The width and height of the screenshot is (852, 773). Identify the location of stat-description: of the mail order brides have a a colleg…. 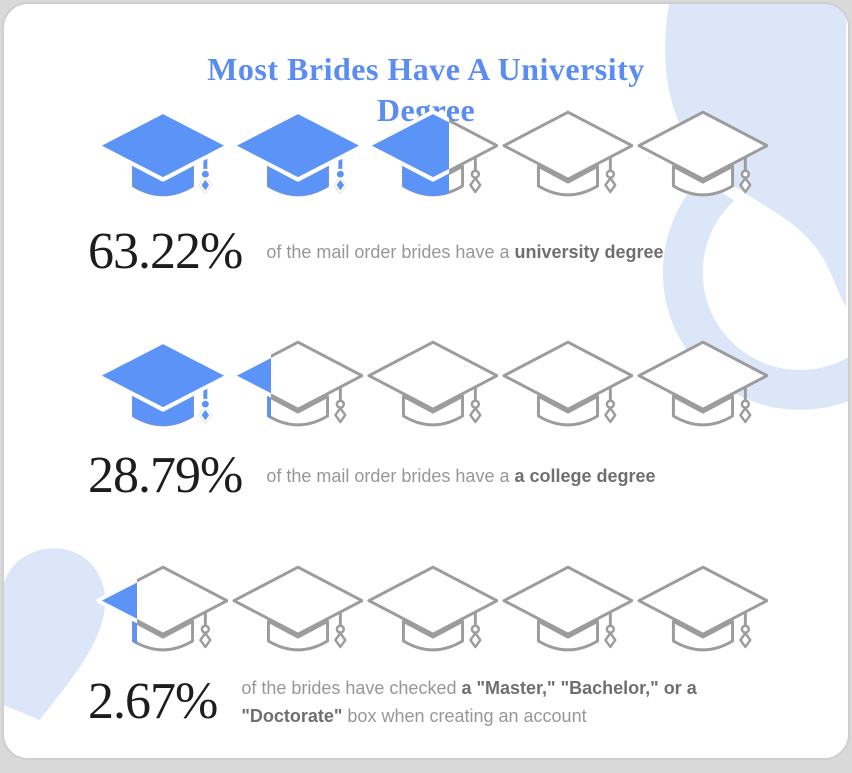
(460, 476).